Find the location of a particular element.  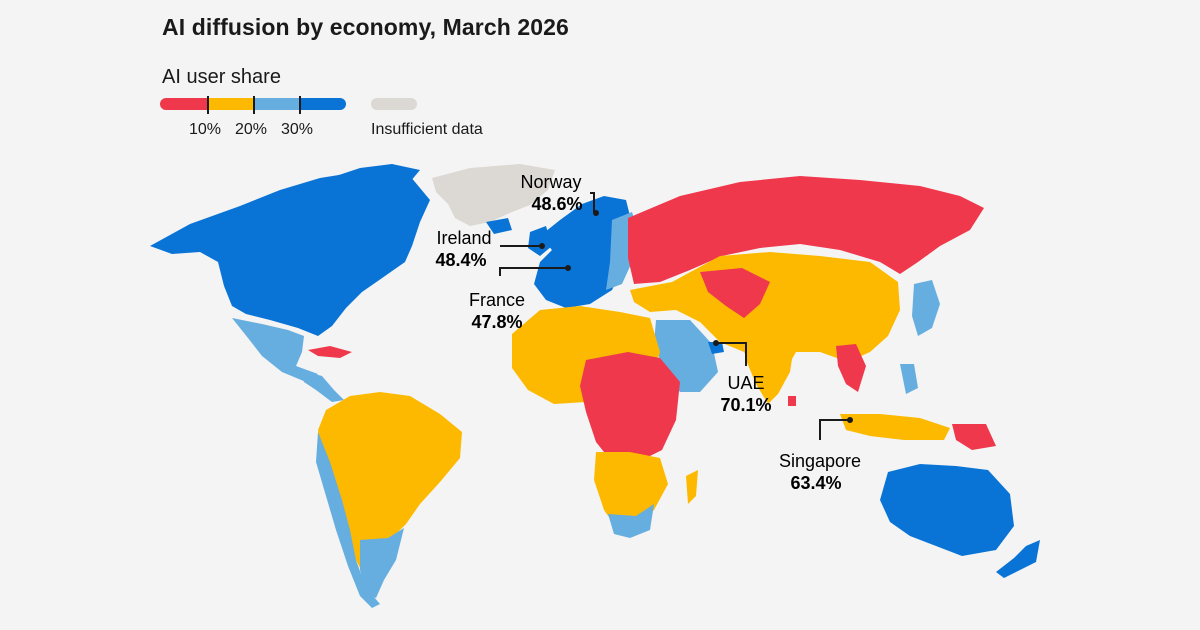

singapore-value: 63.4% is located at coordinates (815, 483).